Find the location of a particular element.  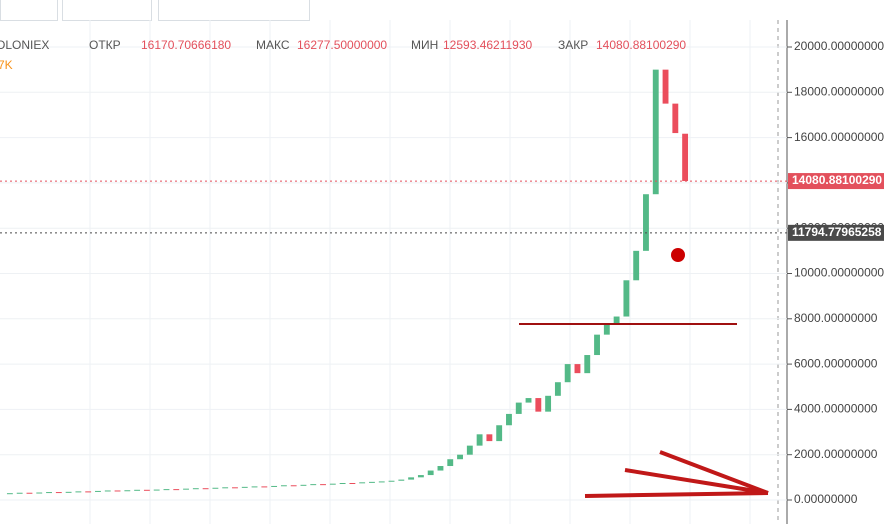

exchange: OLONIEX is located at coordinates (24, 45).